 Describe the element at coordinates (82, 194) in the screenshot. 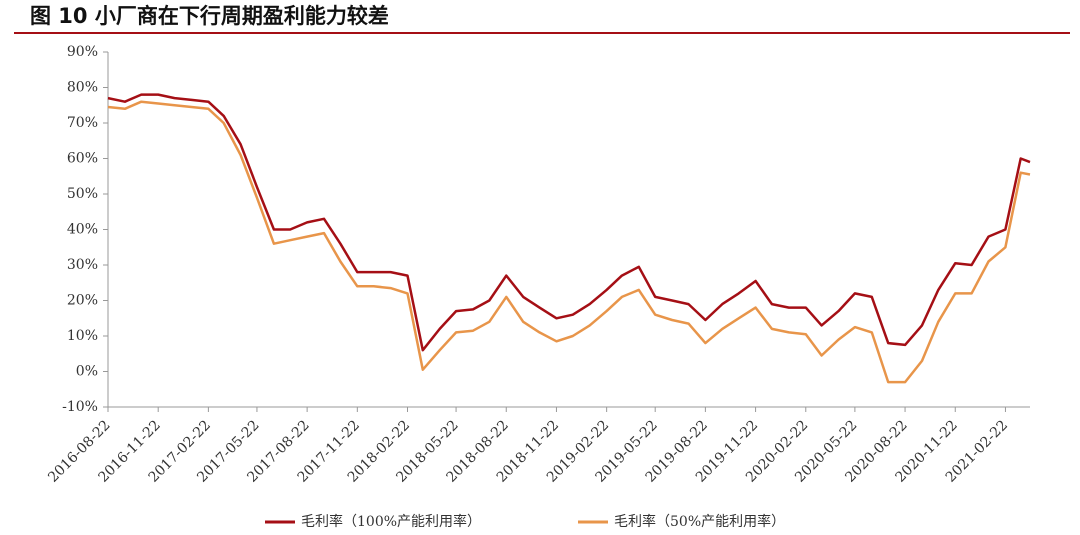

I see `y-tick-label: 50%` at that location.